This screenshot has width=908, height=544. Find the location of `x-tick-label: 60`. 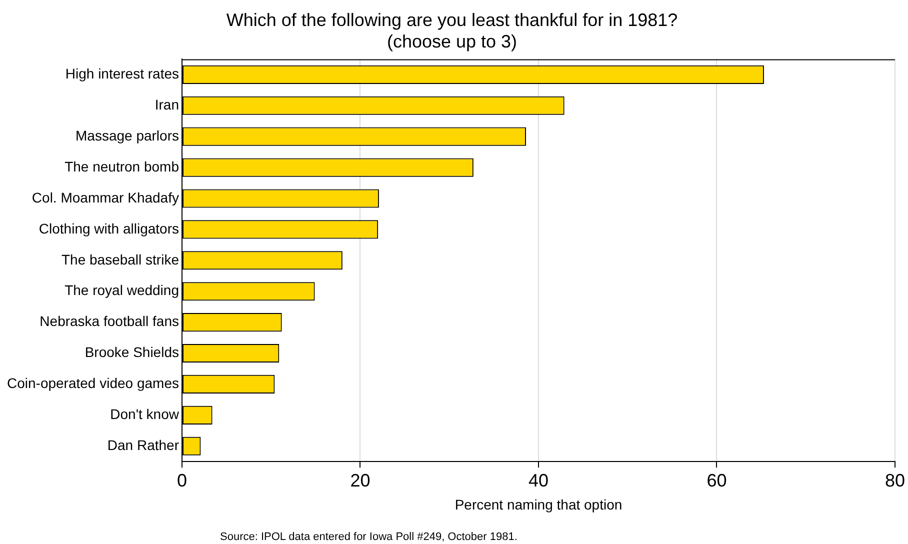

x-tick-label: 60 is located at coordinates (716, 480).